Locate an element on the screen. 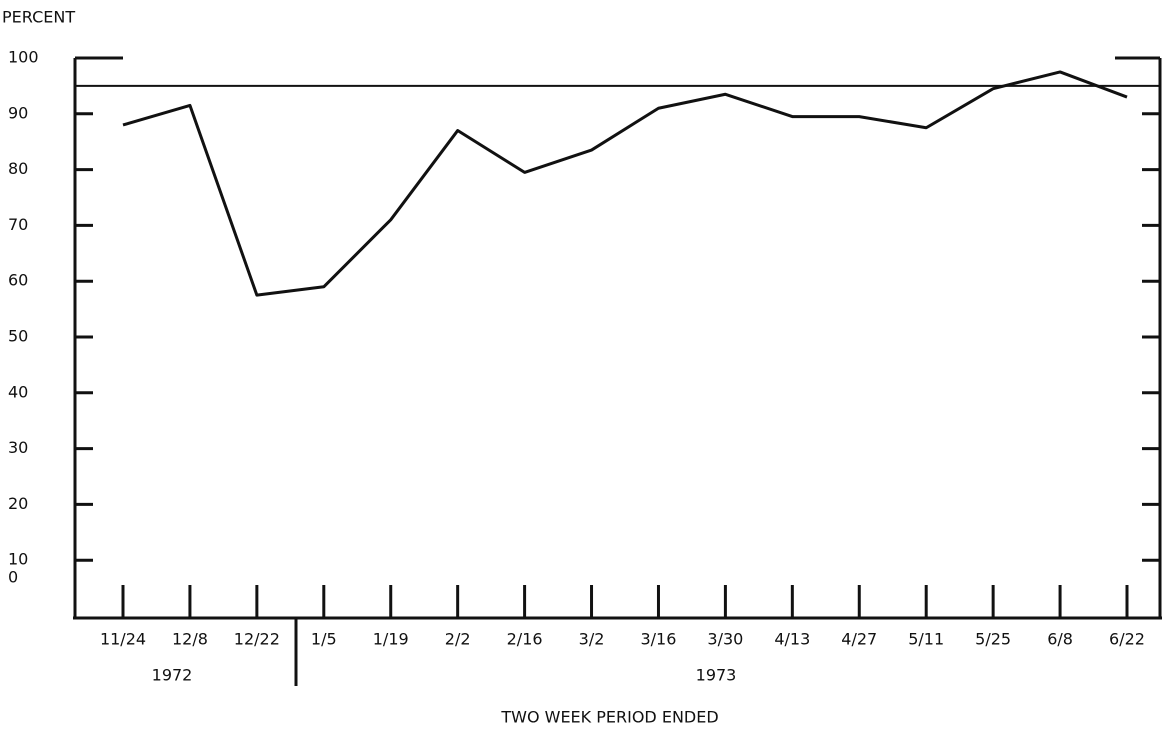 The width and height of the screenshot is (1171, 732). x-tick-label: 4/13 is located at coordinates (792, 639).